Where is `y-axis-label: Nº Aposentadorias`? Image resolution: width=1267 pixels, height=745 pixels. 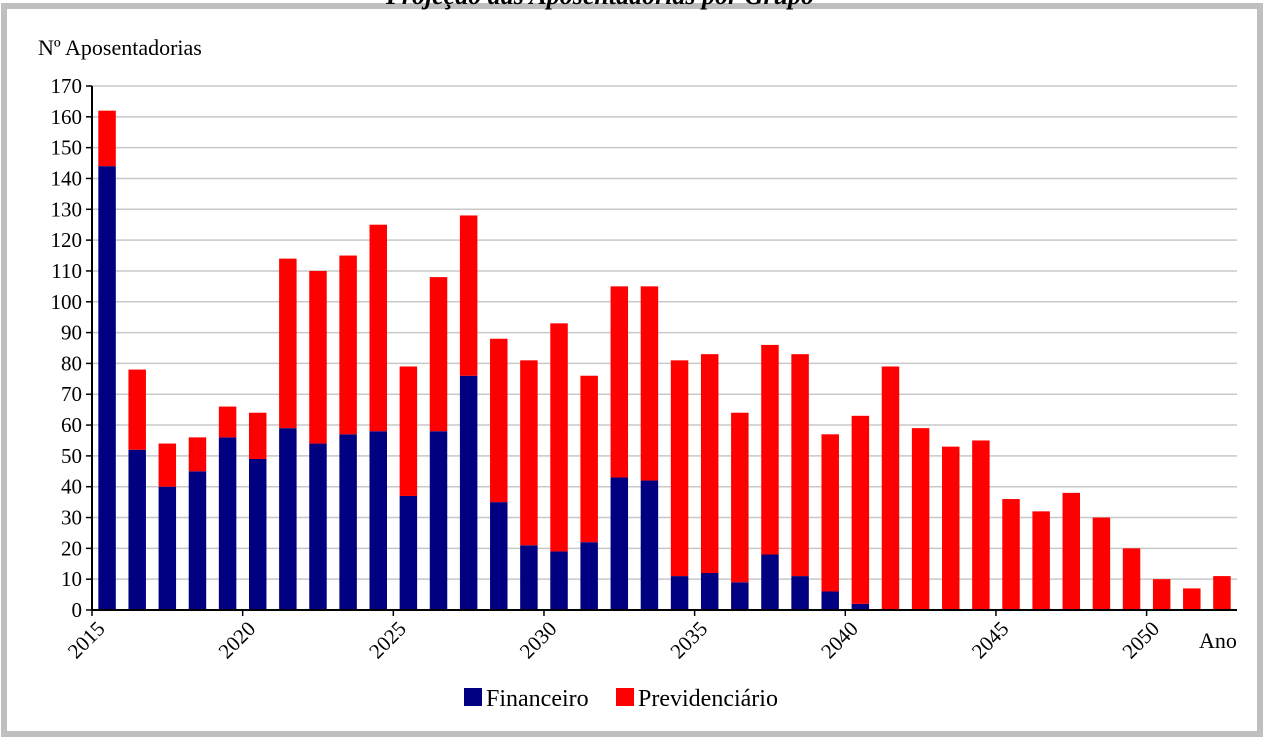
y-axis-label: Nº Aposentadorias is located at coordinates (120, 47).